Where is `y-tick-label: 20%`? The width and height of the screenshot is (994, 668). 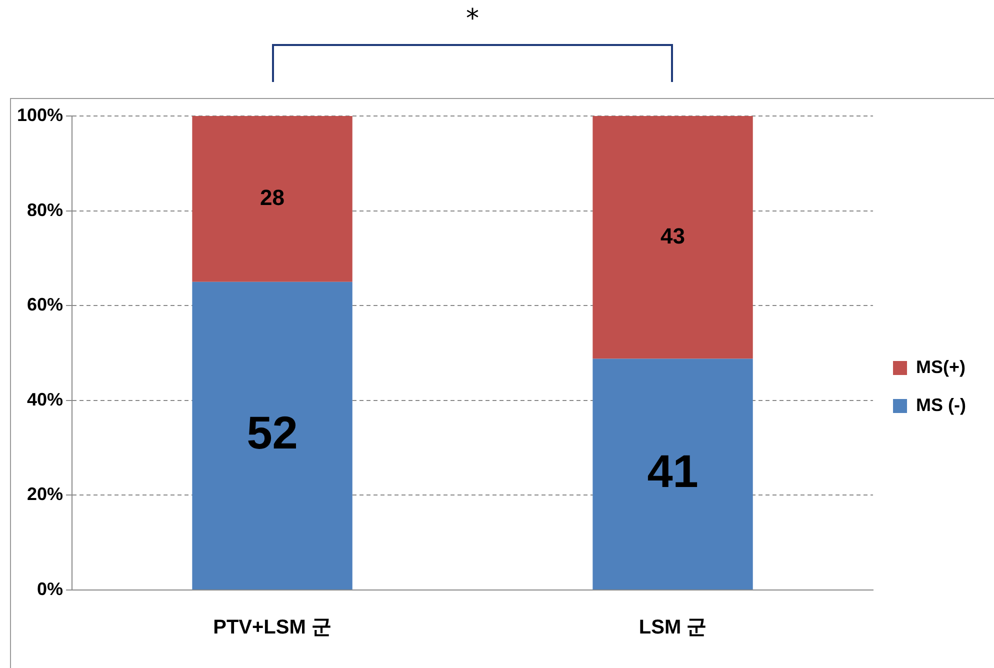
y-tick-label: 20% is located at coordinates (45, 494).